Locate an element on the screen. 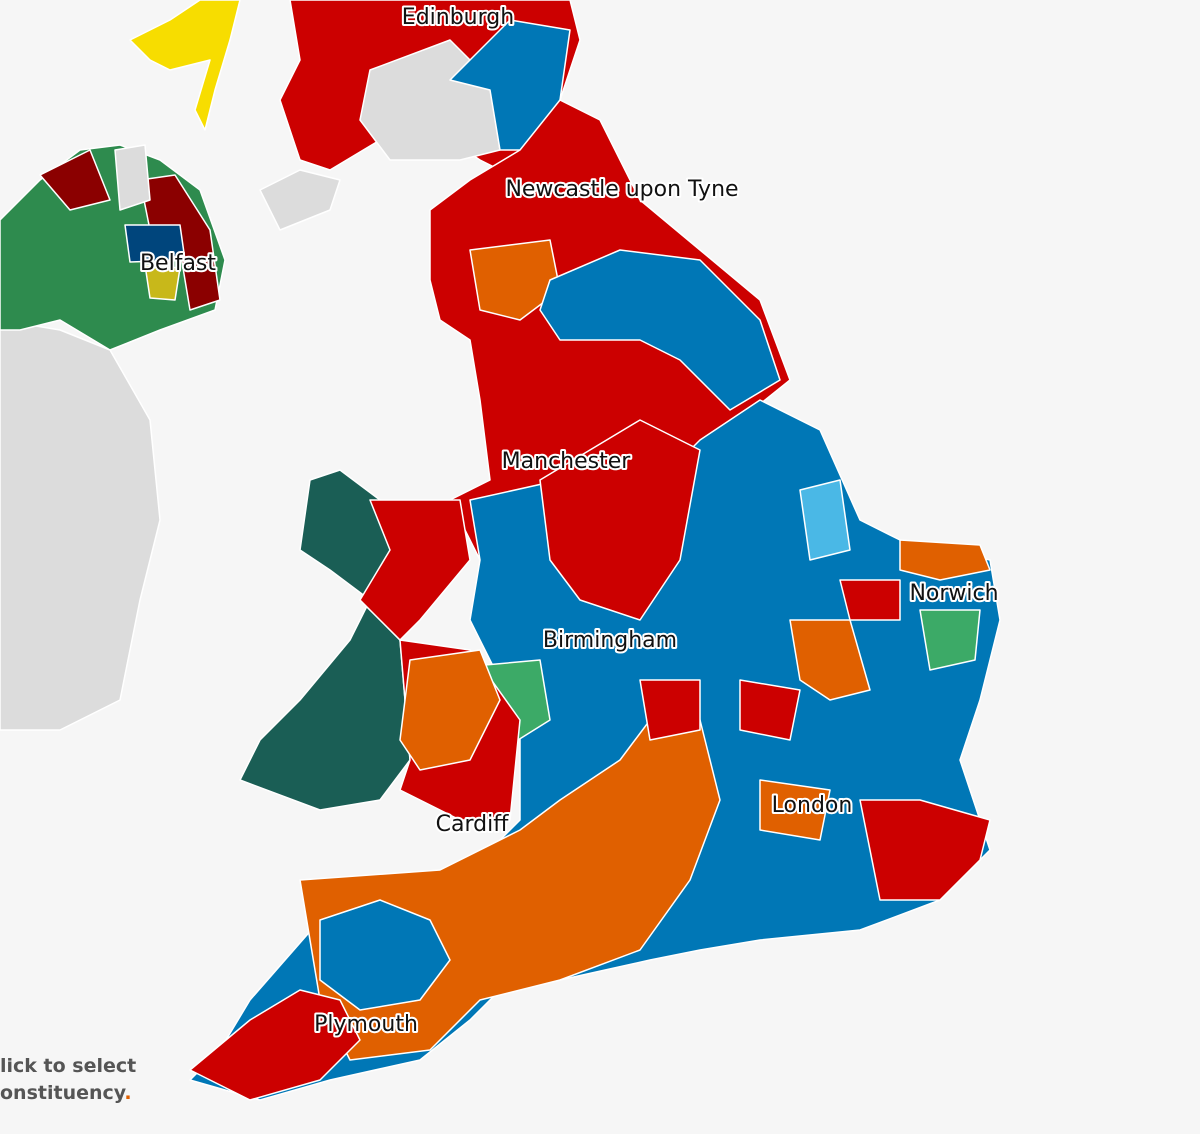 This screenshot has width=1200, height=1134. city-label: Plymouth is located at coordinates (366, 1024).